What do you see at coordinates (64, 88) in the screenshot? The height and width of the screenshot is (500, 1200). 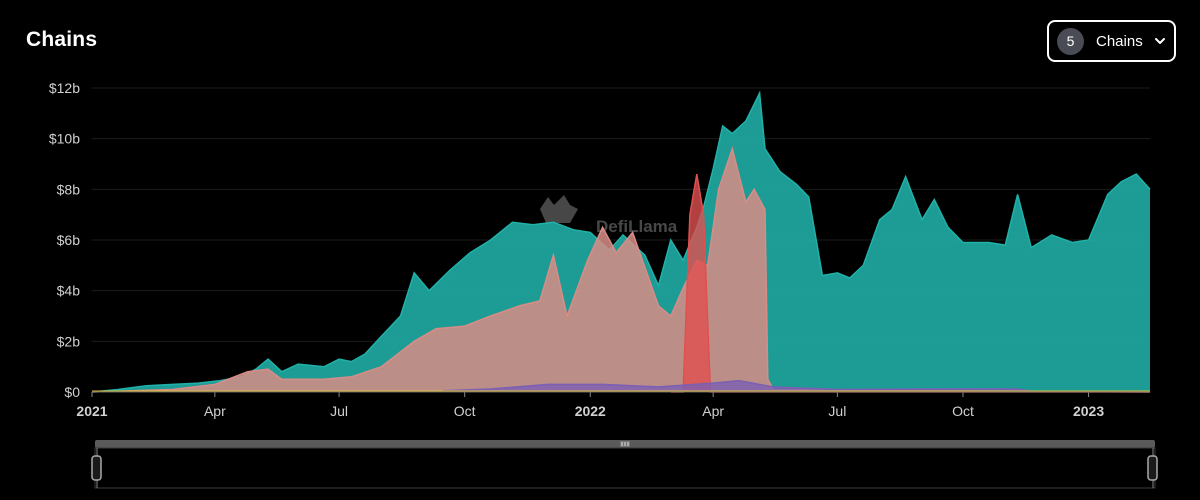 I see `y-tick-label: $12b` at bounding box center [64, 88].